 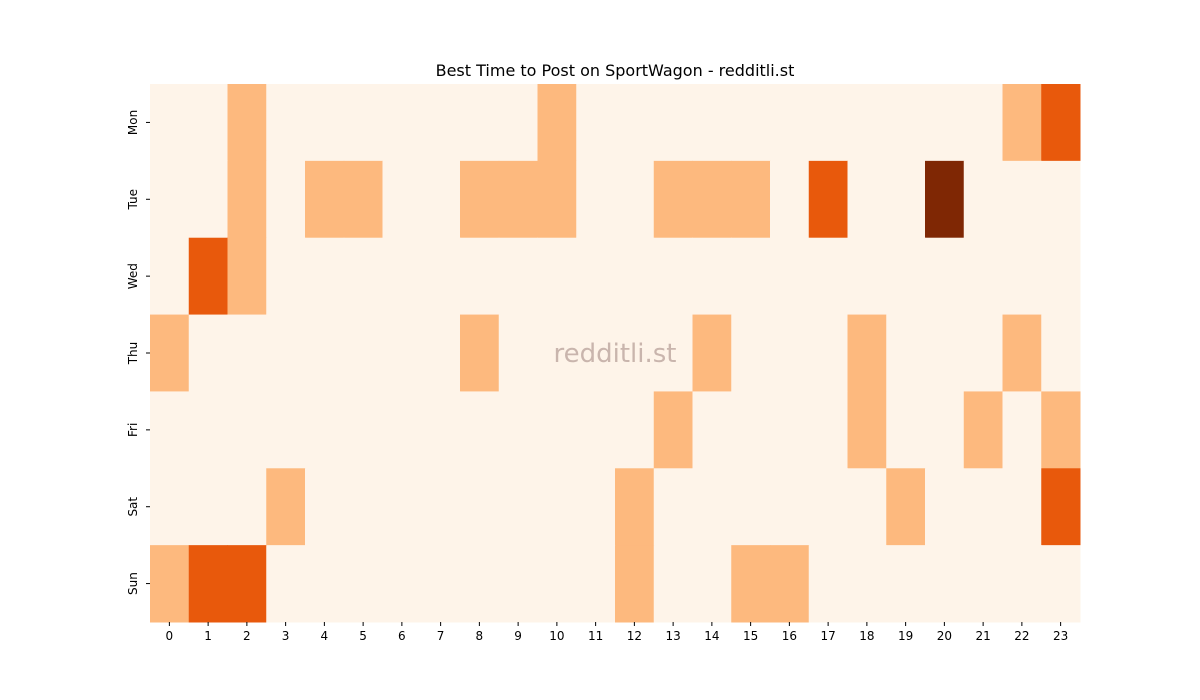 What do you see at coordinates (672, 636) in the screenshot?
I see `x-tick-label: 13` at bounding box center [672, 636].